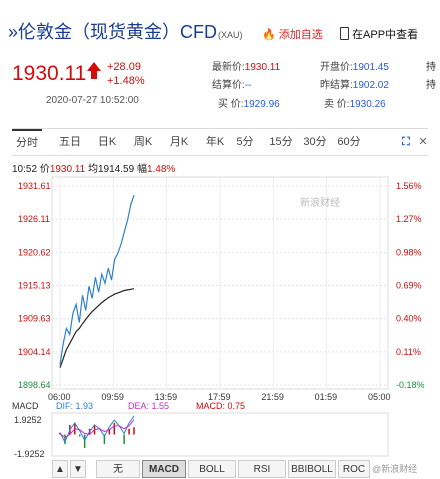 The height and width of the screenshot is (479, 440). I want to click on dea-line, so click(97, 429).